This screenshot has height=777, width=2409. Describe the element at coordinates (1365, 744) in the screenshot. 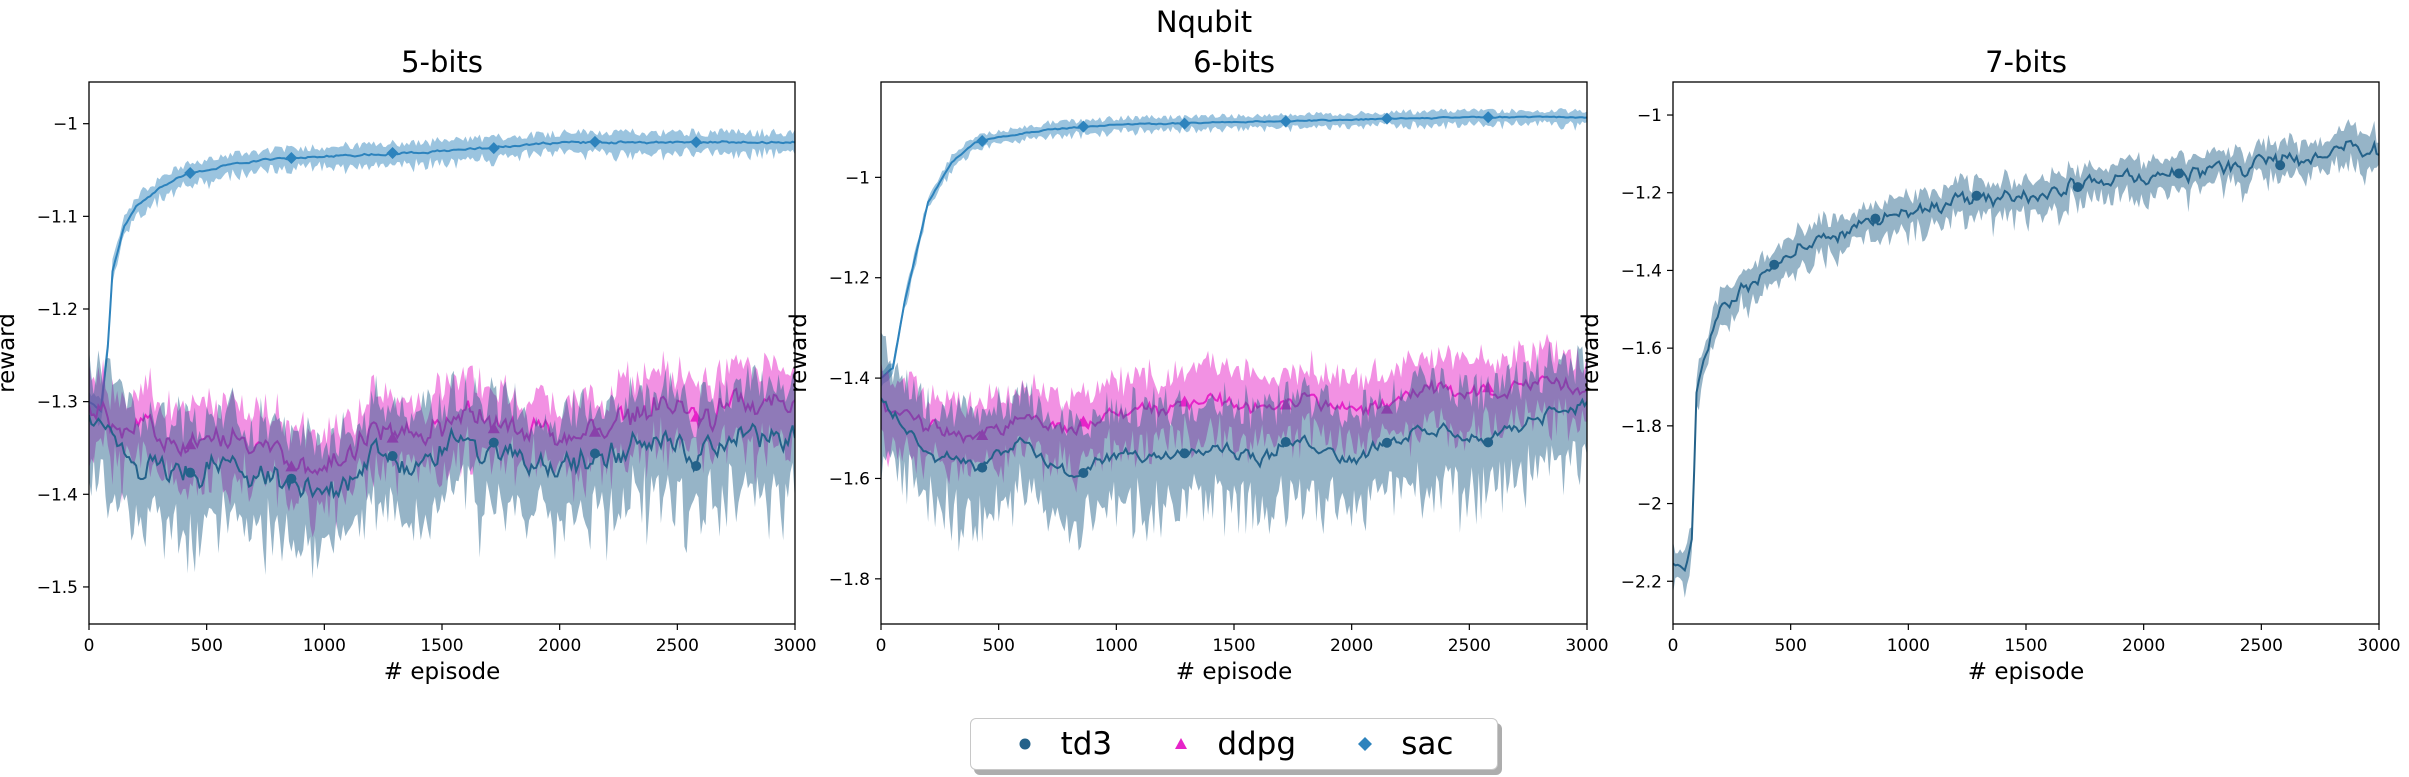

I see `sac-marker-icon` at that location.